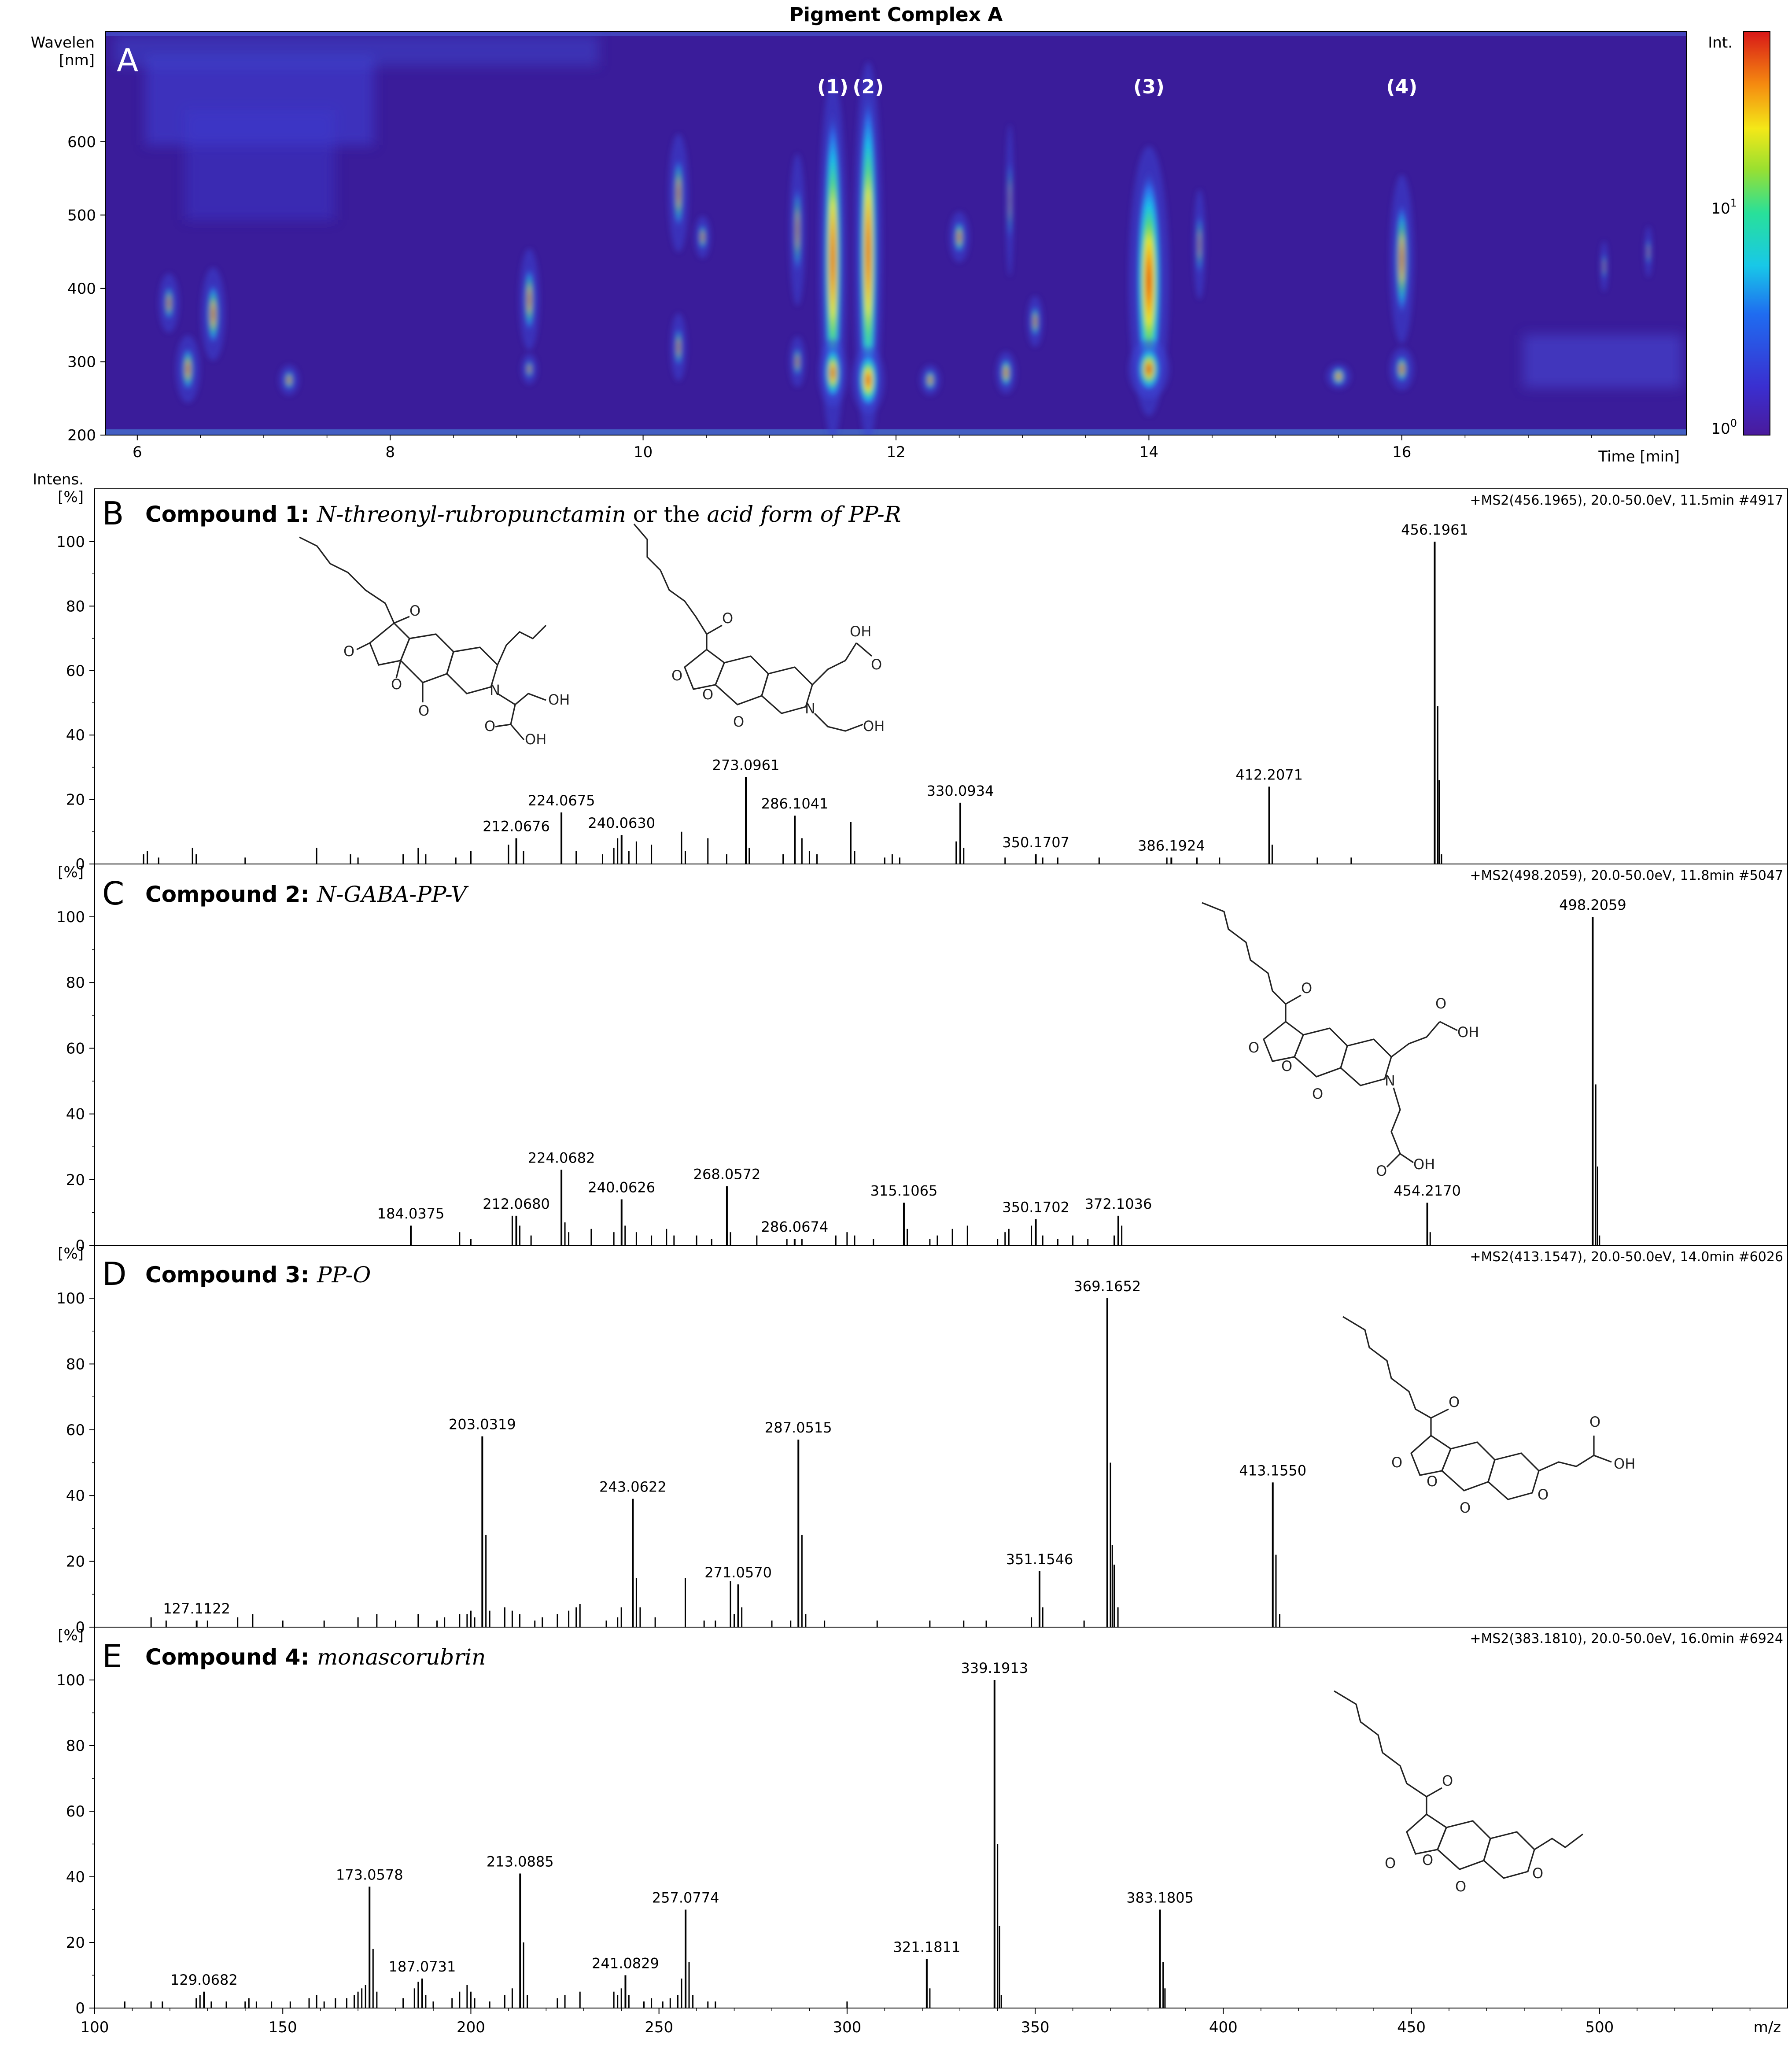  Describe the element at coordinates (798, 1428) in the screenshot. I see `spectrum-peak-label: 287.0515` at that location.